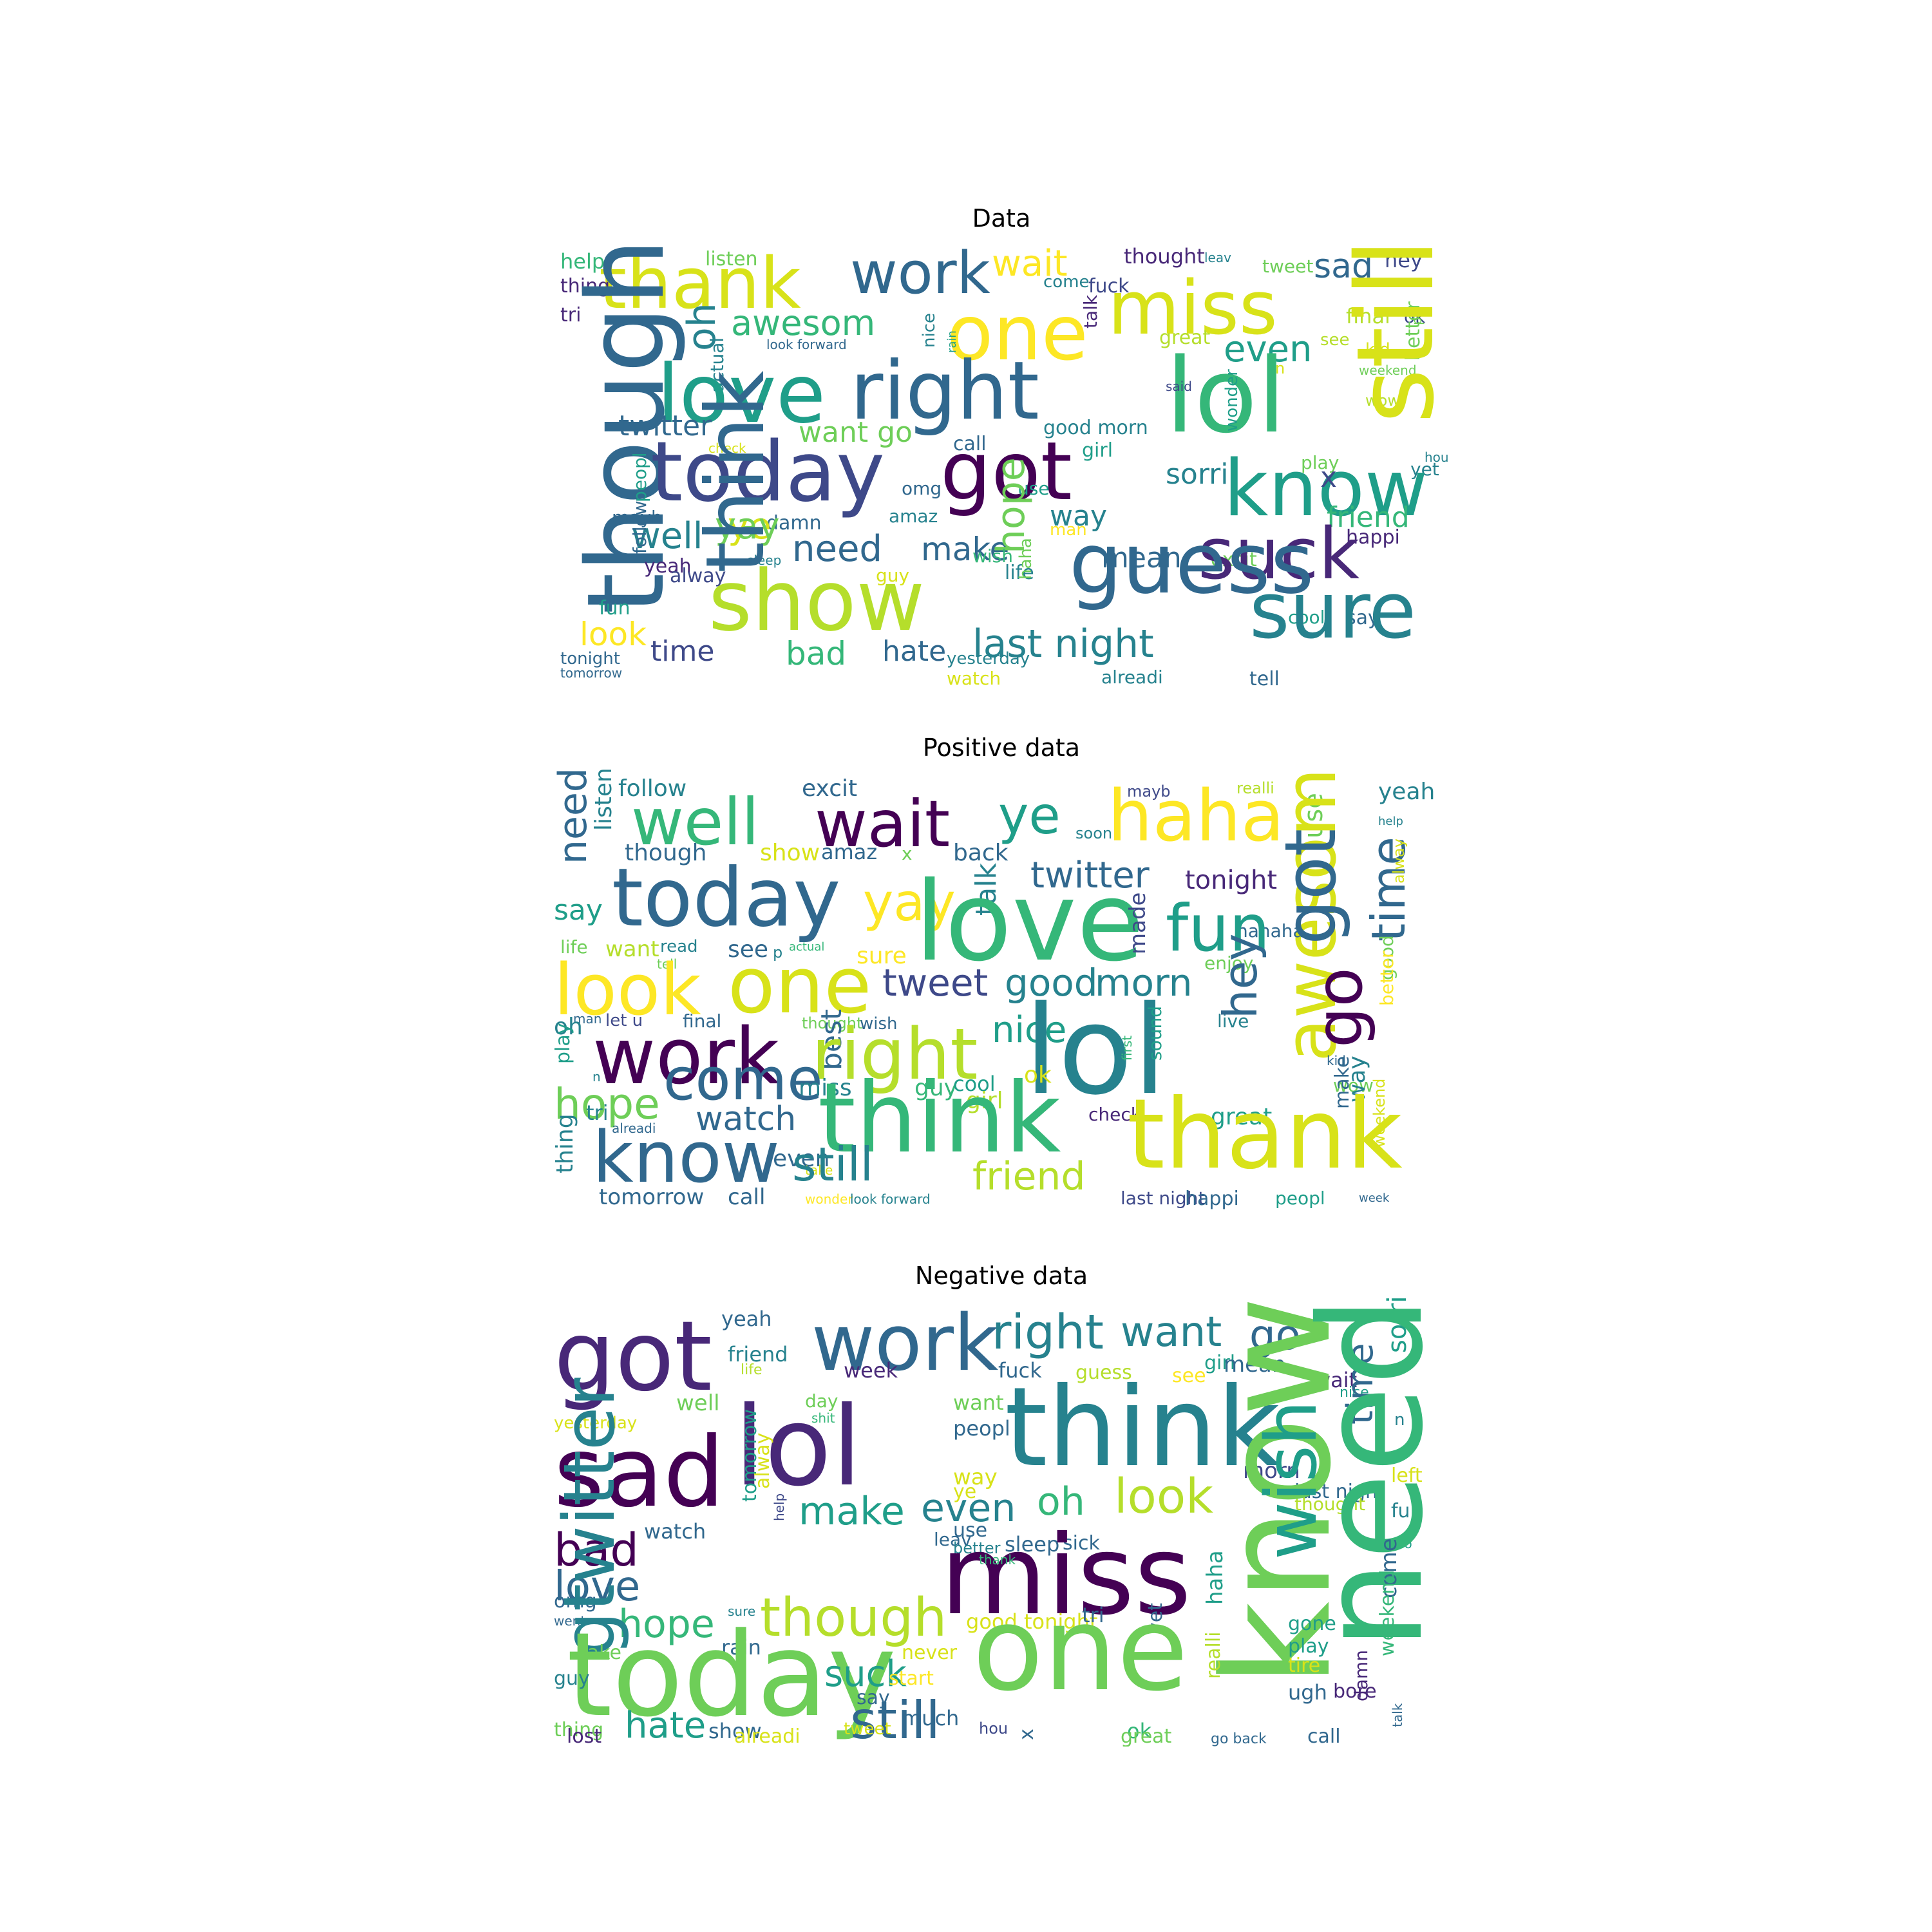  I want to click on word-thank: thank, so click(998, 1560).